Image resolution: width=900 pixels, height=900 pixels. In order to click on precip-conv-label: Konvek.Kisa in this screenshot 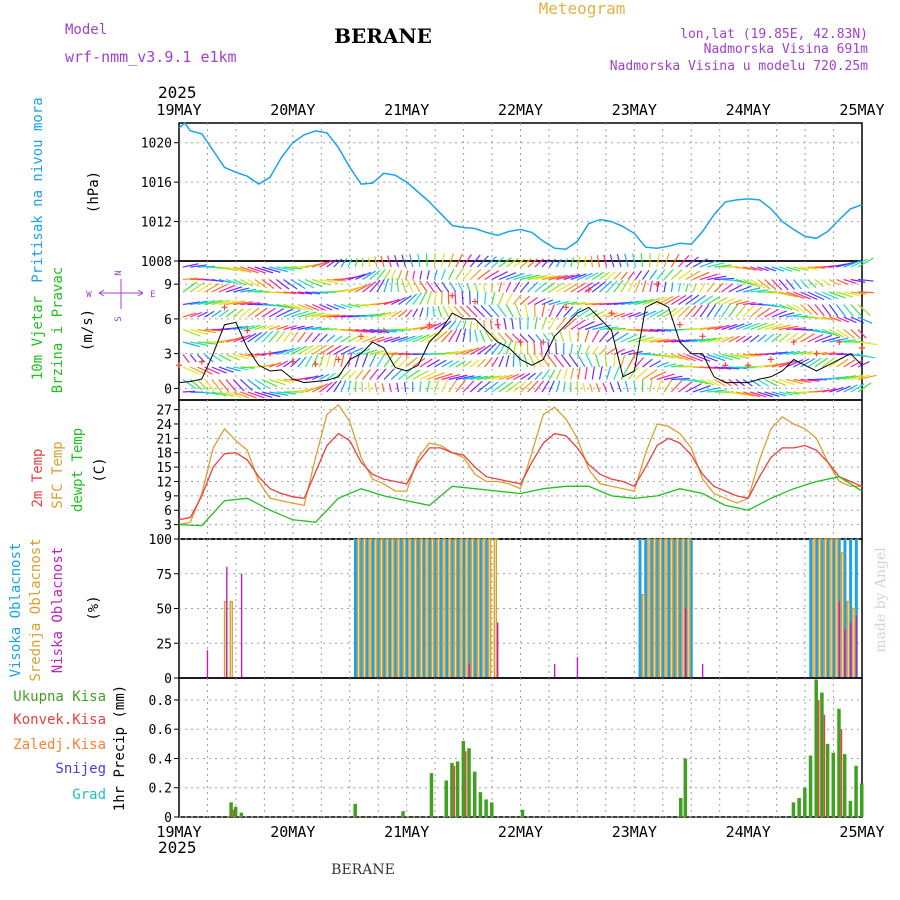, I will do `click(59, 720)`.